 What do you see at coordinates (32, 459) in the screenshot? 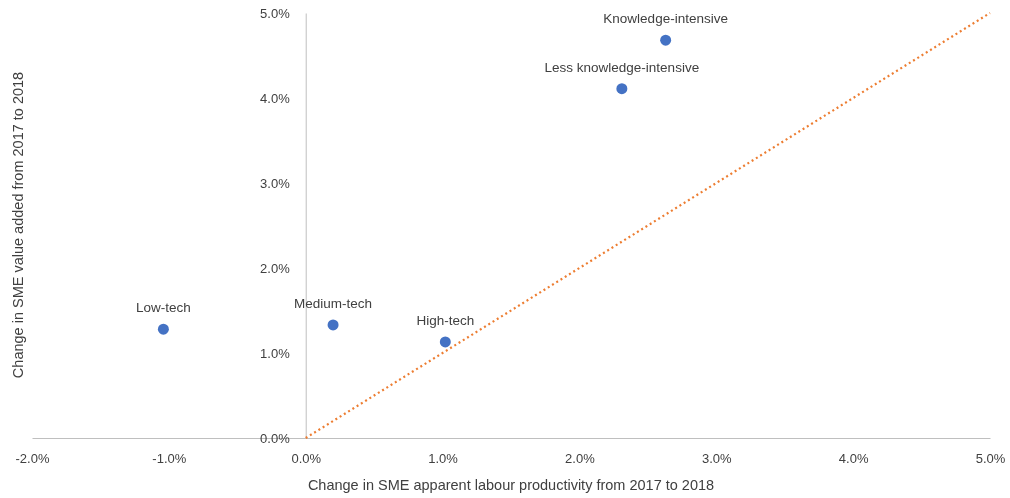
I see `x-tick-label: -2.0%` at bounding box center [32, 459].